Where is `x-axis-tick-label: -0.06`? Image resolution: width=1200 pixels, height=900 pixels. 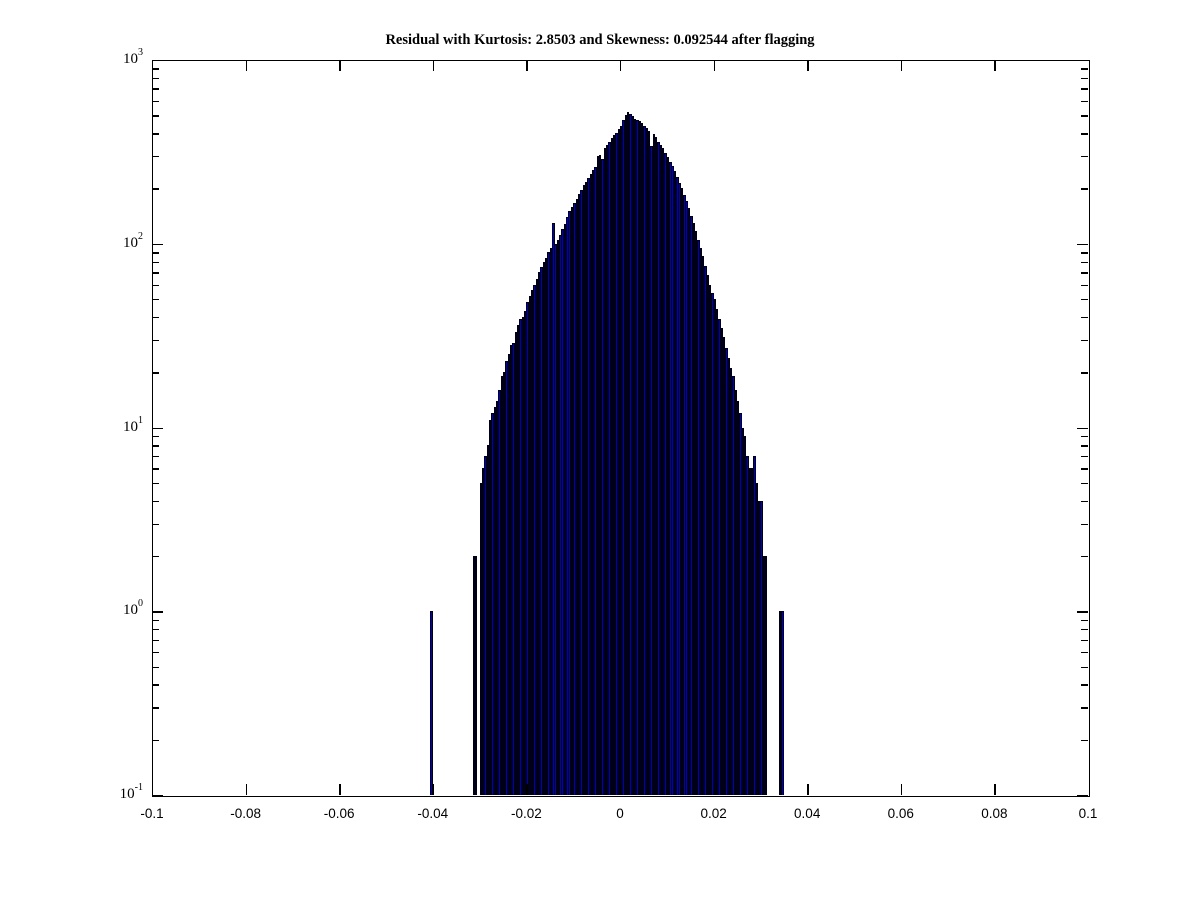 x-axis-tick-label: -0.06 is located at coordinates (339, 813).